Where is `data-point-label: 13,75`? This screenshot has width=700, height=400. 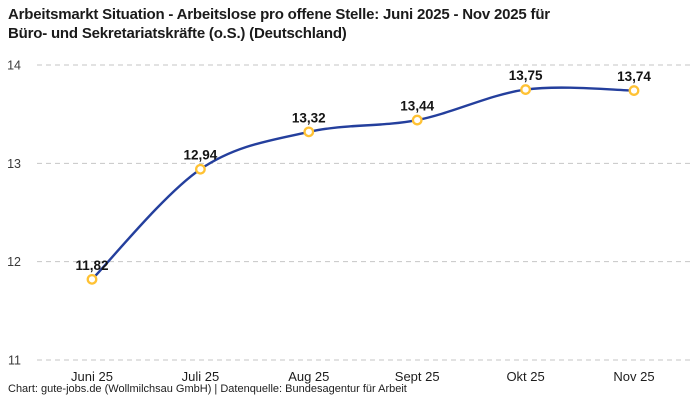 data-point-label: 13,75 is located at coordinates (526, 75).